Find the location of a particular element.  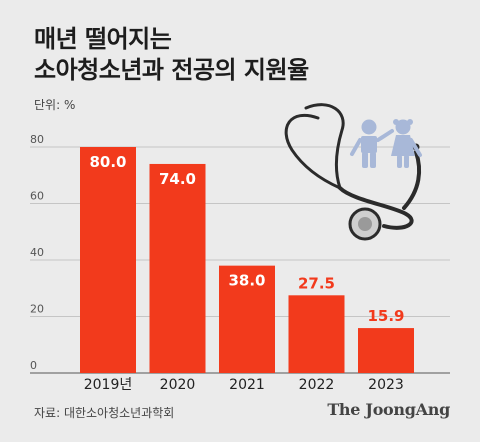

x-tick-label: 2022 is located at coordinates (317, 385).